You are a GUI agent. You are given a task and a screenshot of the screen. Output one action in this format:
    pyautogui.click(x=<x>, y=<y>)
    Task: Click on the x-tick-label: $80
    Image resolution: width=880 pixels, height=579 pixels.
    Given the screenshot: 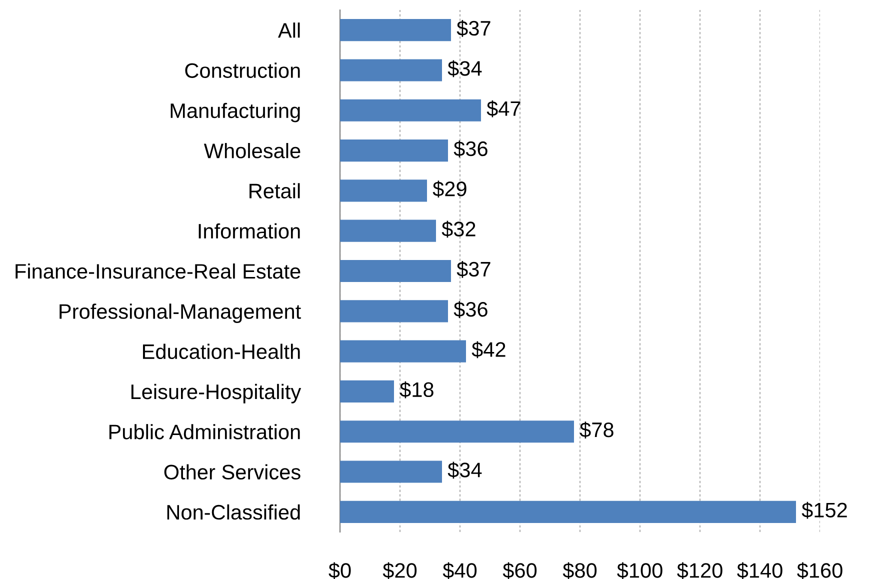 What is the action you would take?
    pyautogui.click(x=579, y=570)
    